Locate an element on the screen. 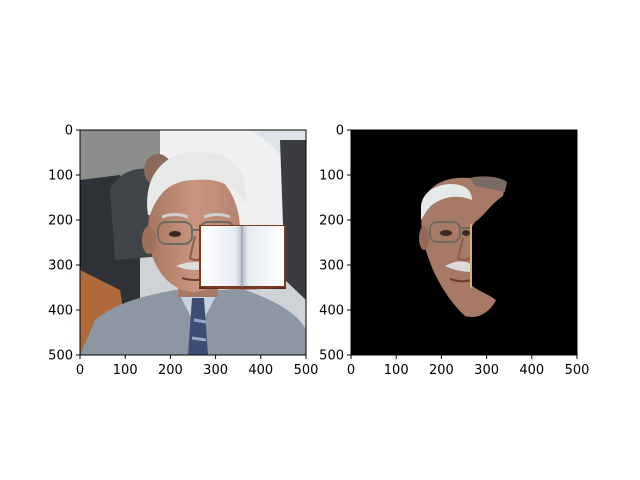 The width and height of the screenshot is (640, 480). right-y-tick-label: 0 is located at coordinates (340, 131).